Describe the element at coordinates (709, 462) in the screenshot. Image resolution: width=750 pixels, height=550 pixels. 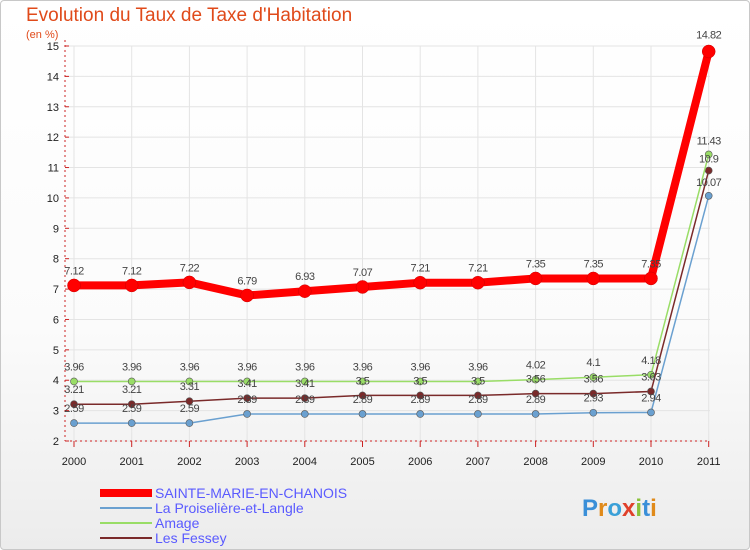
I see `x-tick-label: 2011` at that location.